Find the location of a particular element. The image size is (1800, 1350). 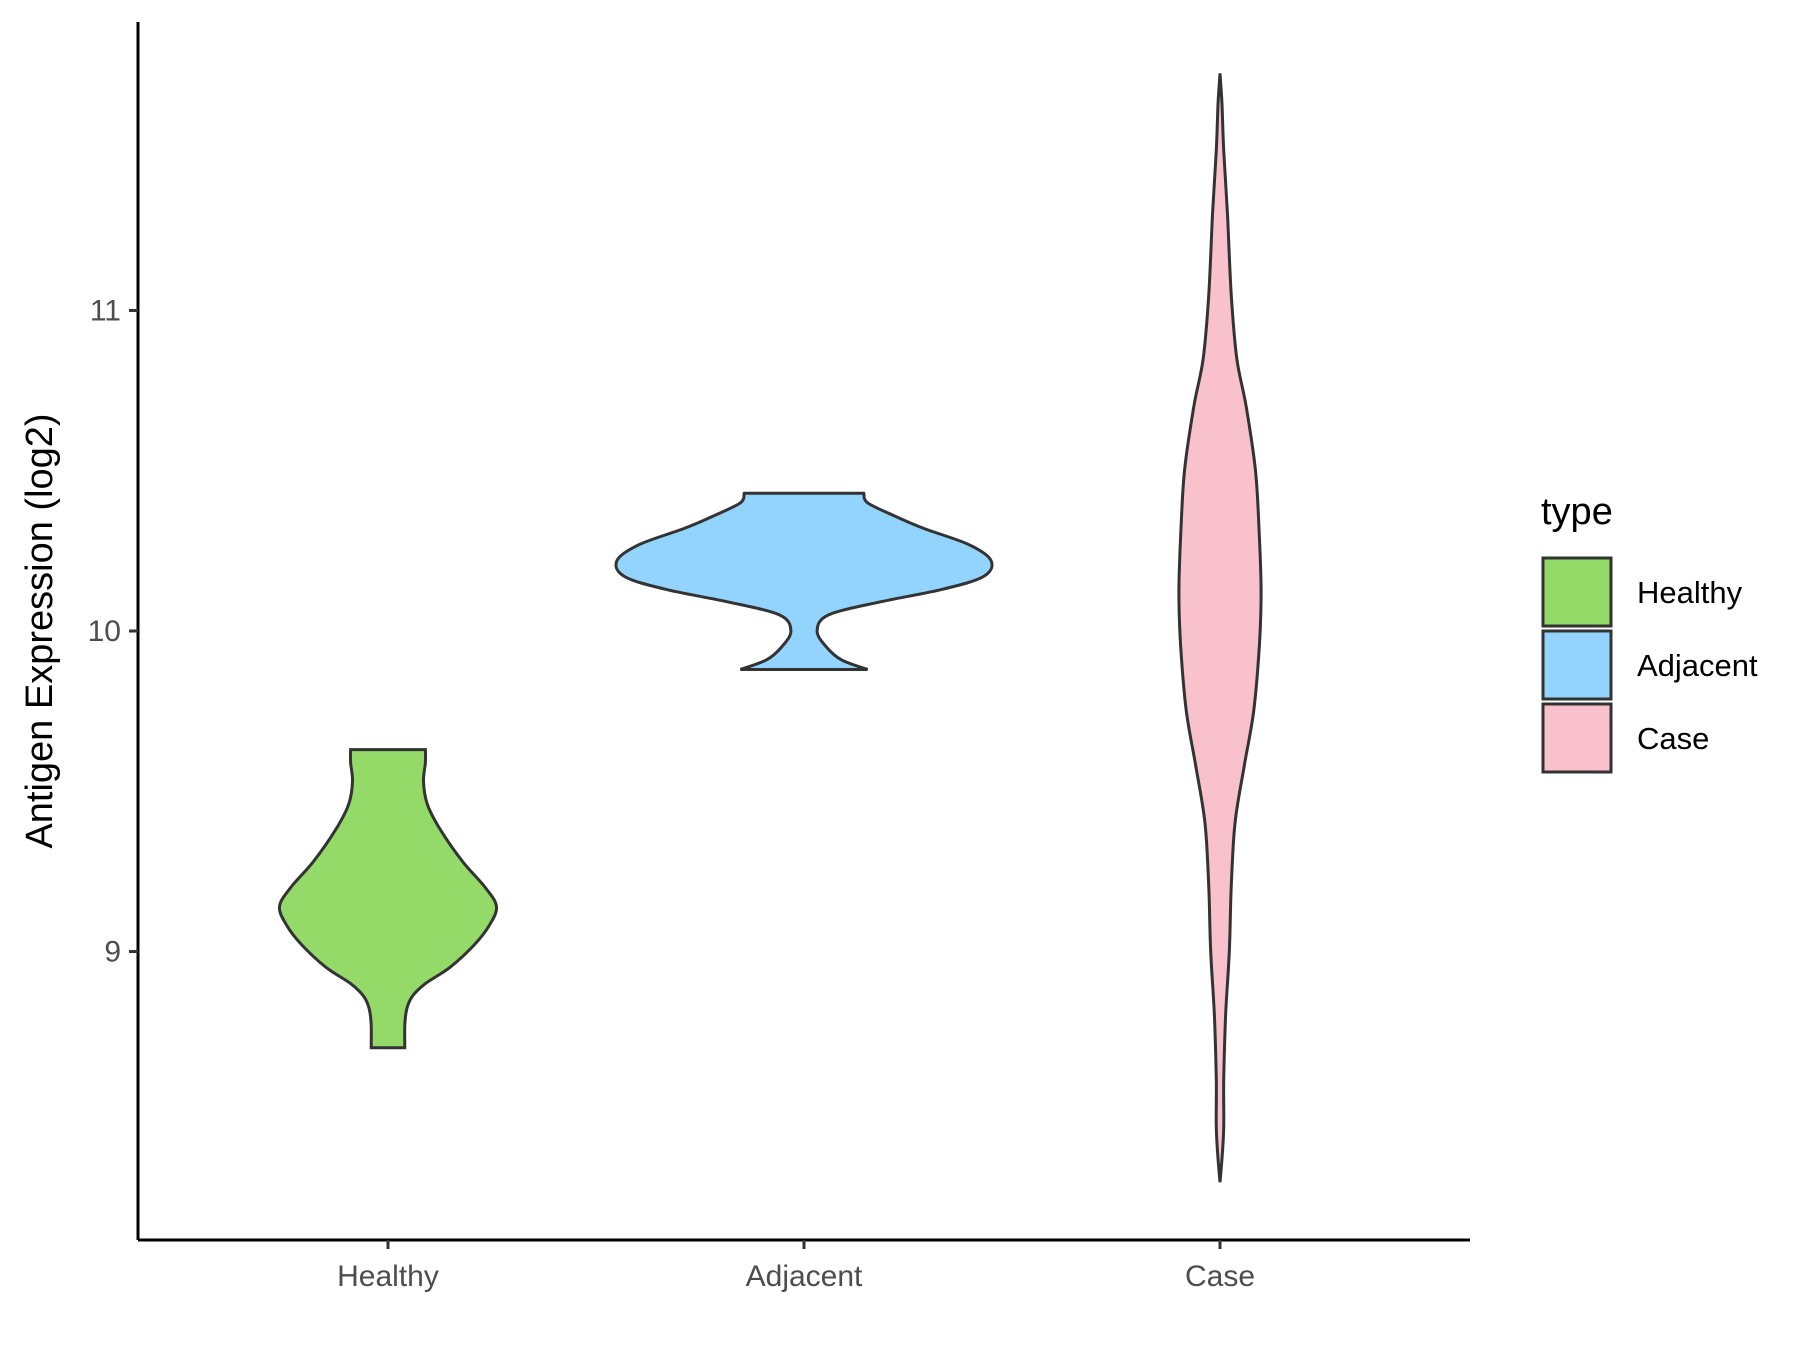

legend-label-adjacent: Adjacent is located at coordinates (1697, 665).